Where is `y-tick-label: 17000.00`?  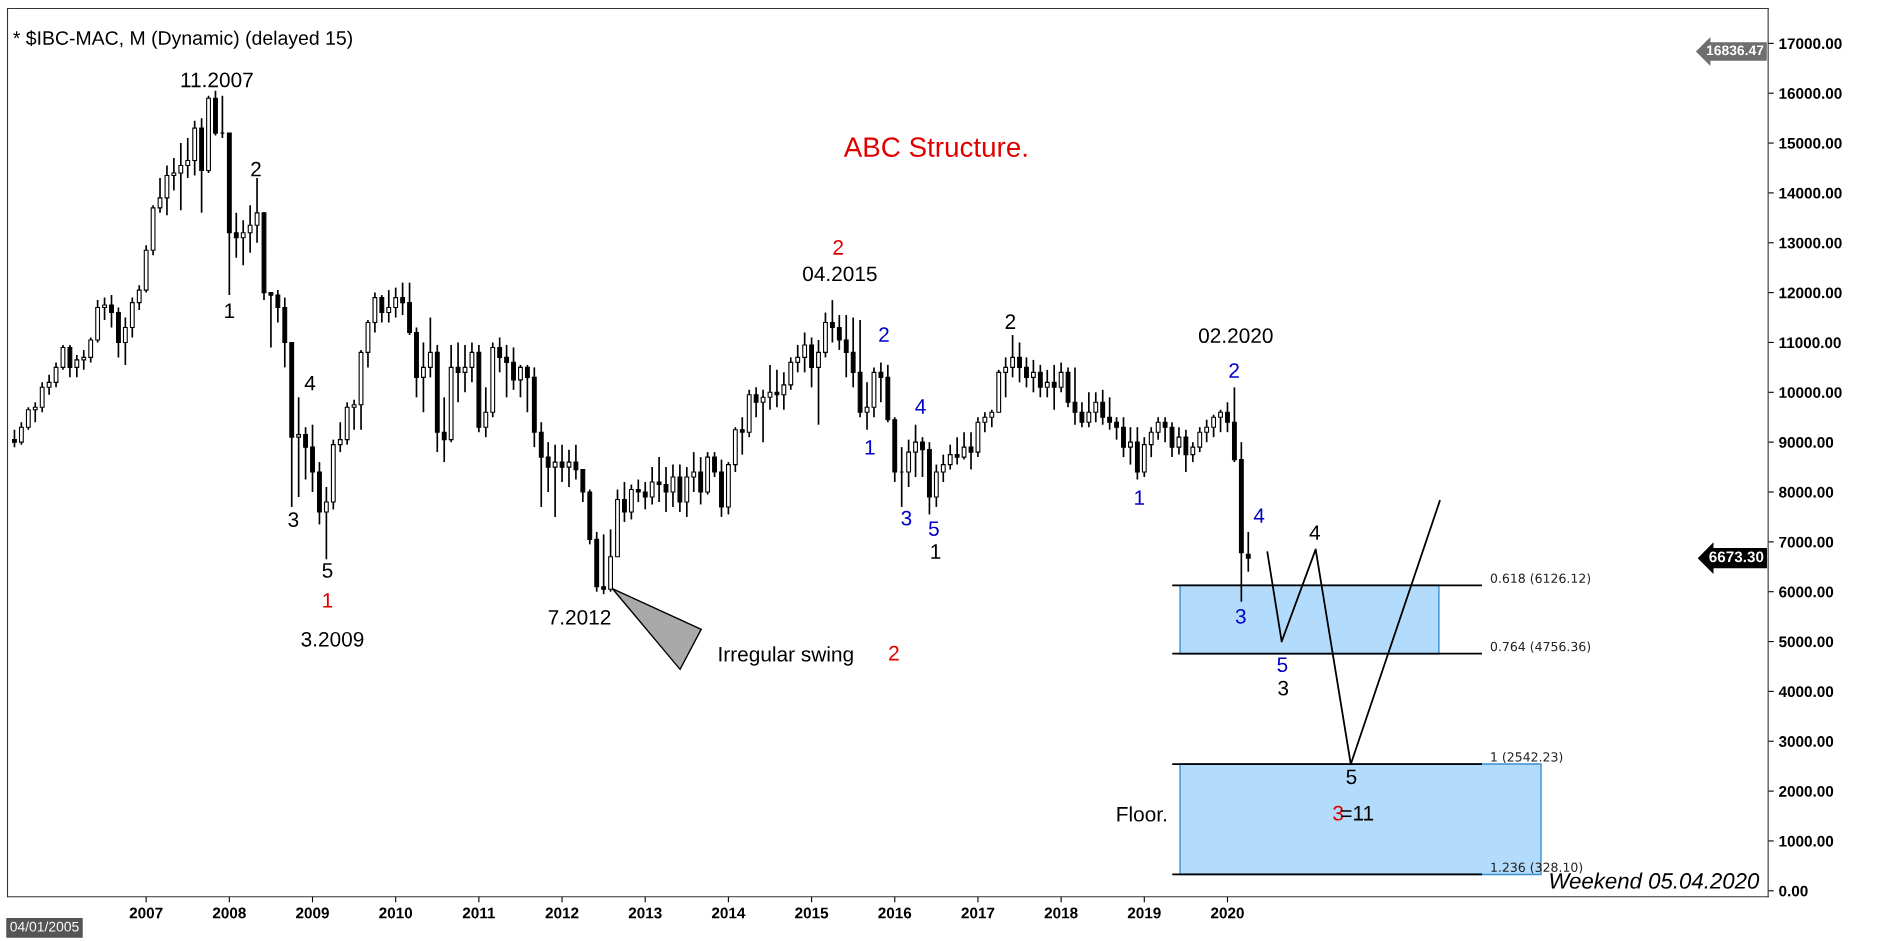 y-tick-label: 17000.00 is located at coordinates (1810, 44).